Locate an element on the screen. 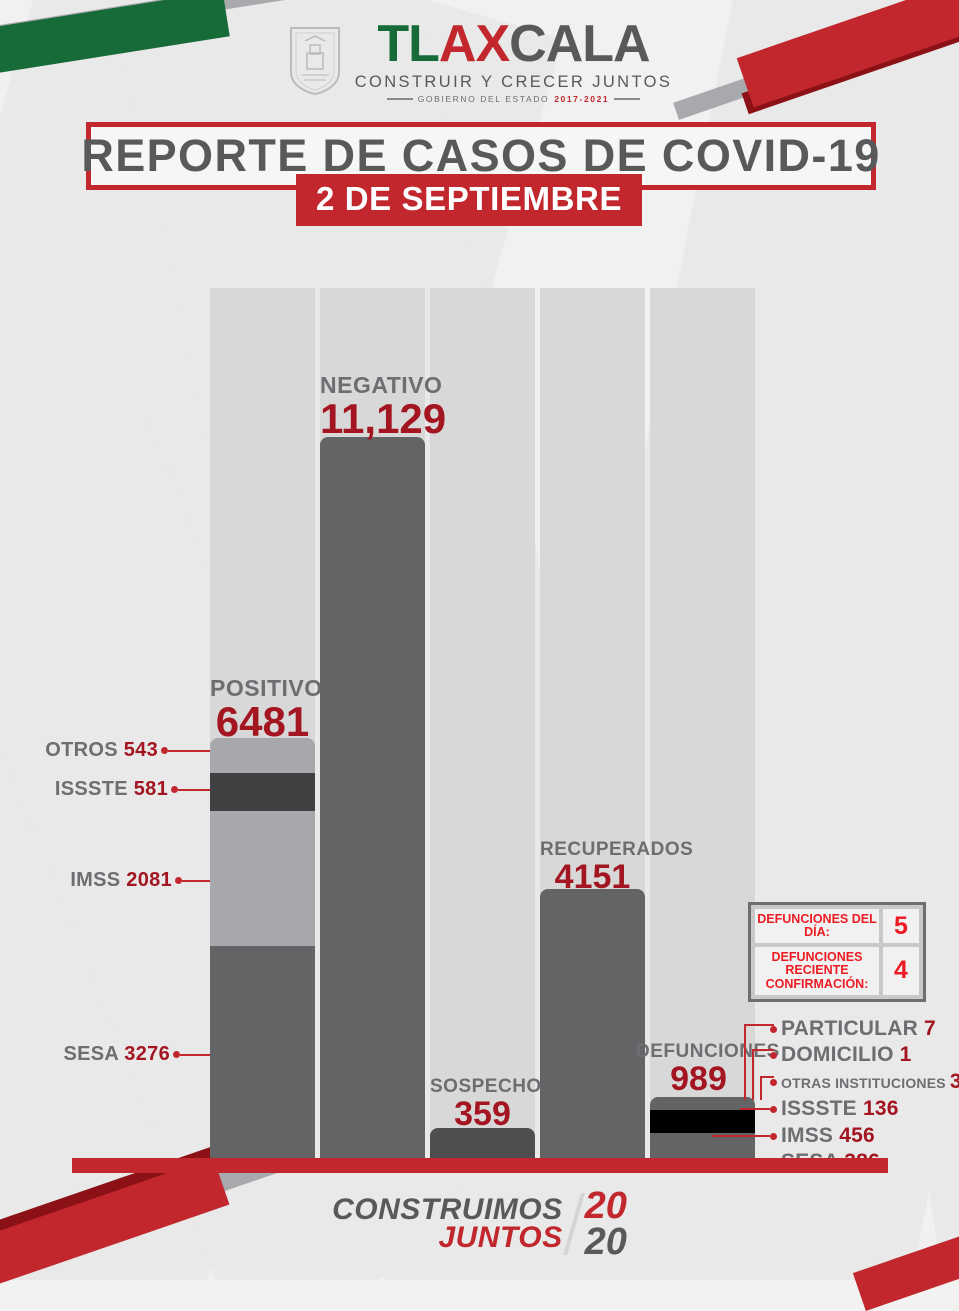 The height and width of the screenshot is (1311, 959). callout-sesa-name: SESA is located at coordinates (91, 1054).